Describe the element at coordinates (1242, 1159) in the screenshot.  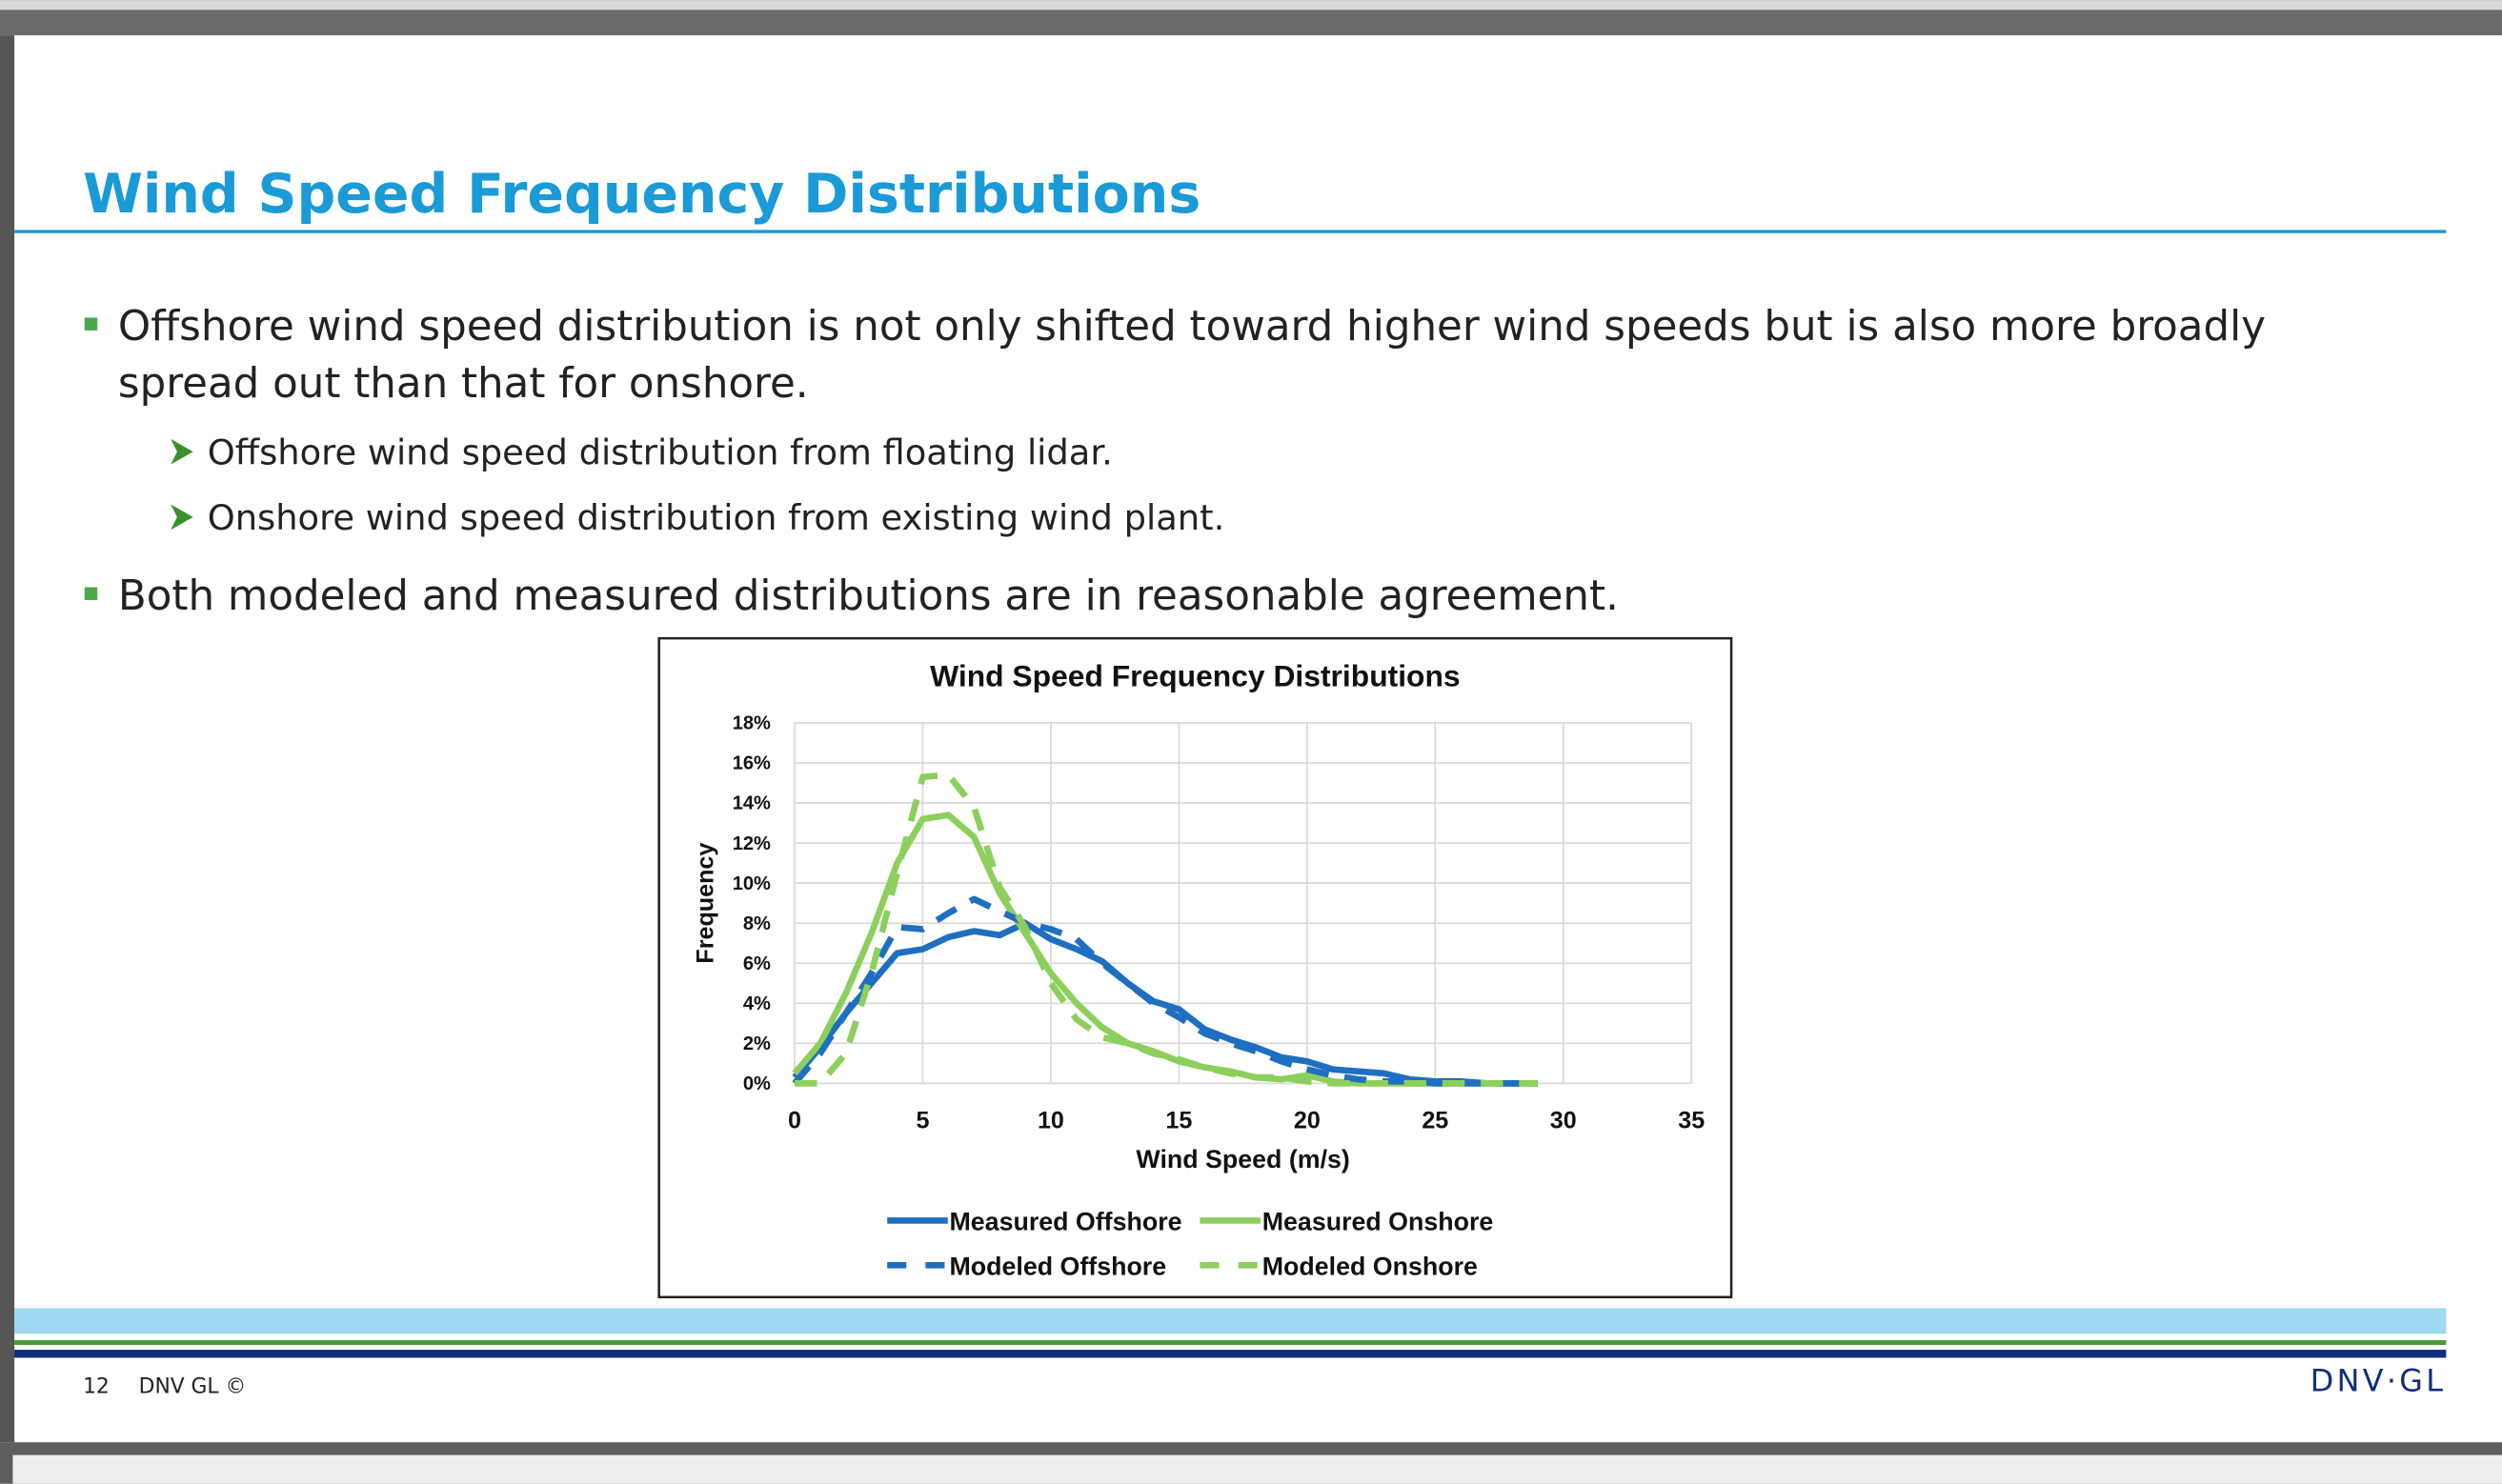
I see `x-axis-label: Wind Speed (m/s)` at that location.